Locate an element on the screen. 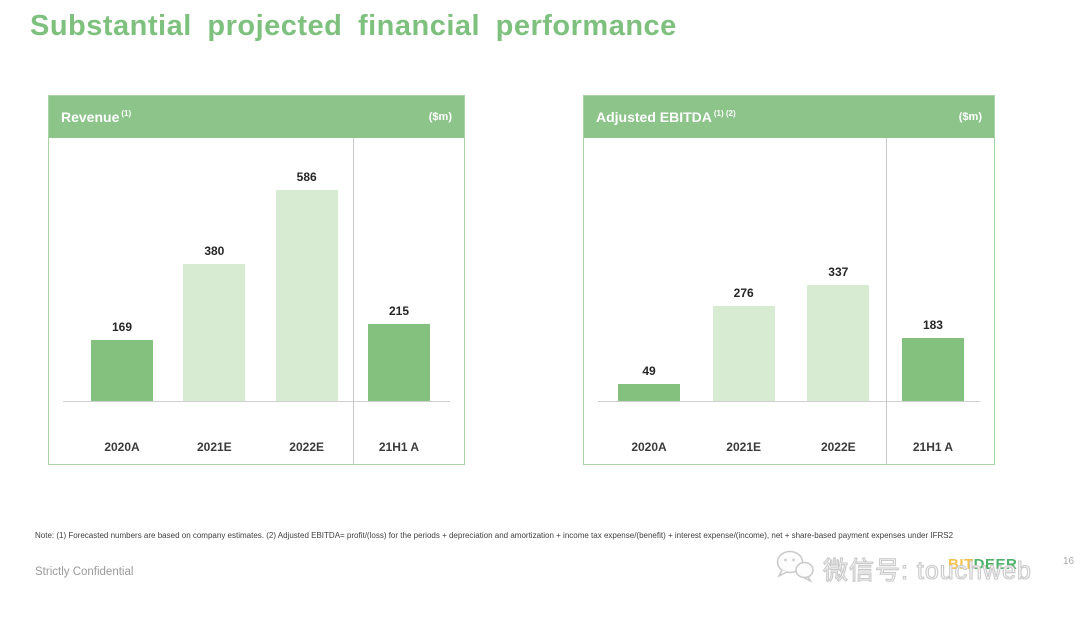  bitdeer-logo-deer: DEER is located at coordinates (995, 564).